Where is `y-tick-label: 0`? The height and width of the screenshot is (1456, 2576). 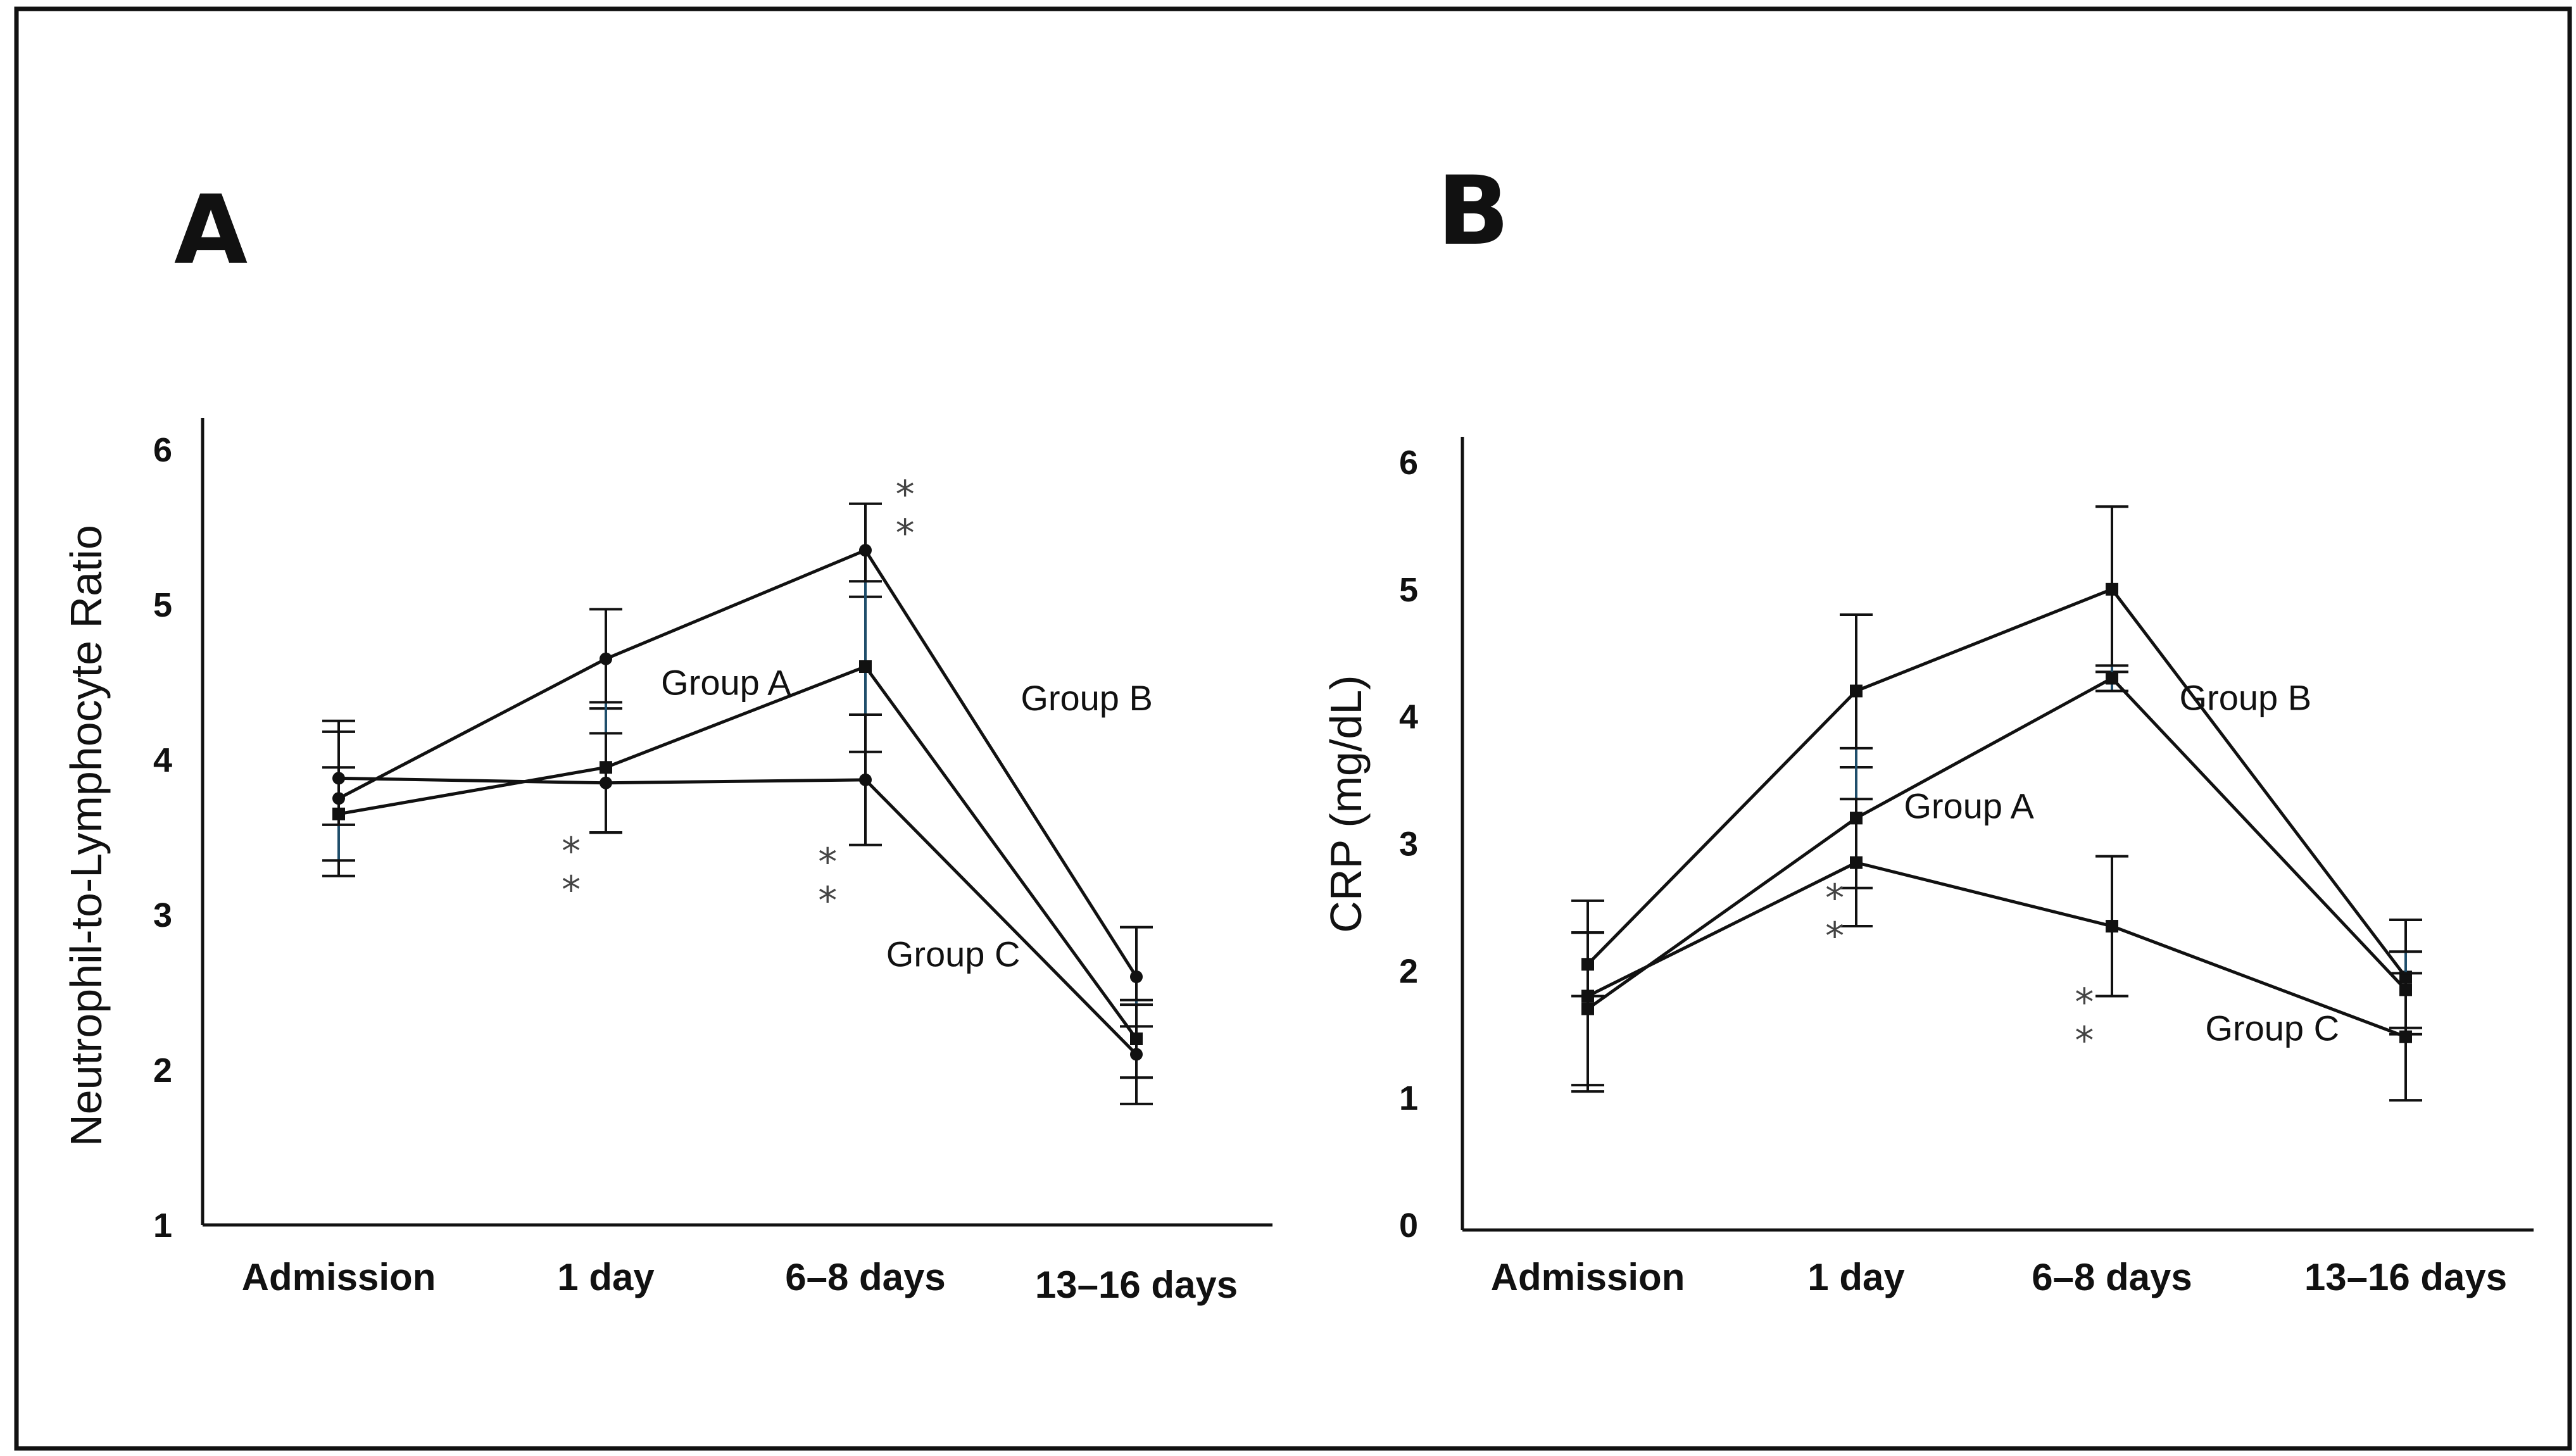
y-tick-label: 0 is located at coordinates (1408, 1226).